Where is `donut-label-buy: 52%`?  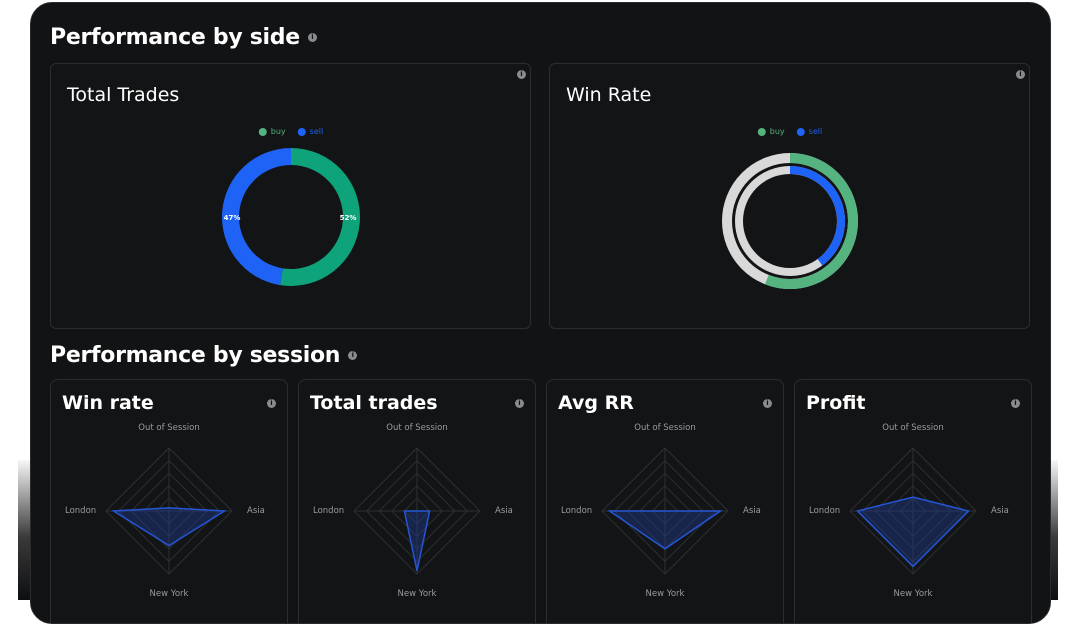
donut-label-buy: 52% is located at coordinates (348, 218).